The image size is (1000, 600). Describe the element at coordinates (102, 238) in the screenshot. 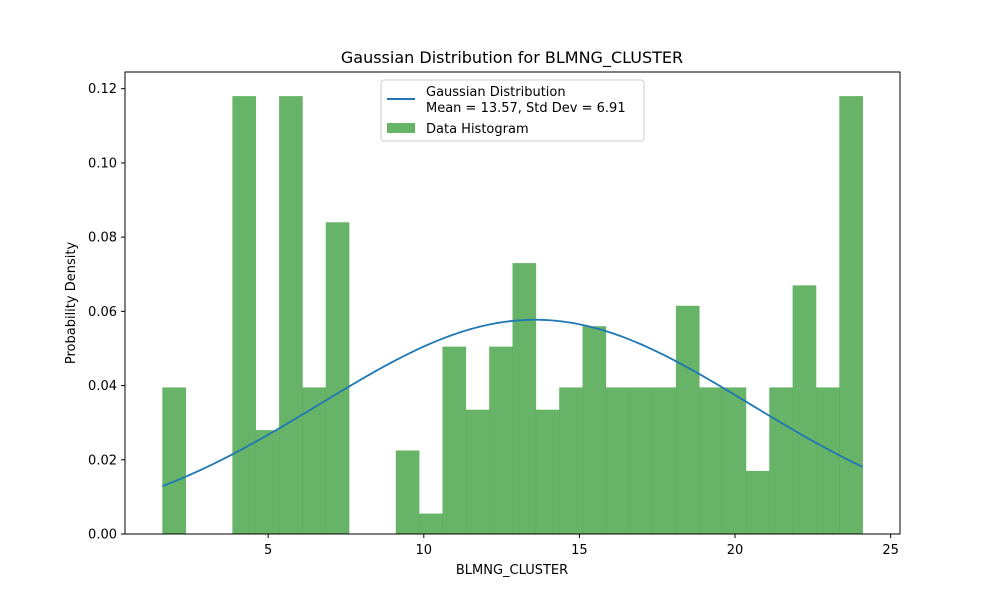

I see `y-tick-label: 0.08` at that location.